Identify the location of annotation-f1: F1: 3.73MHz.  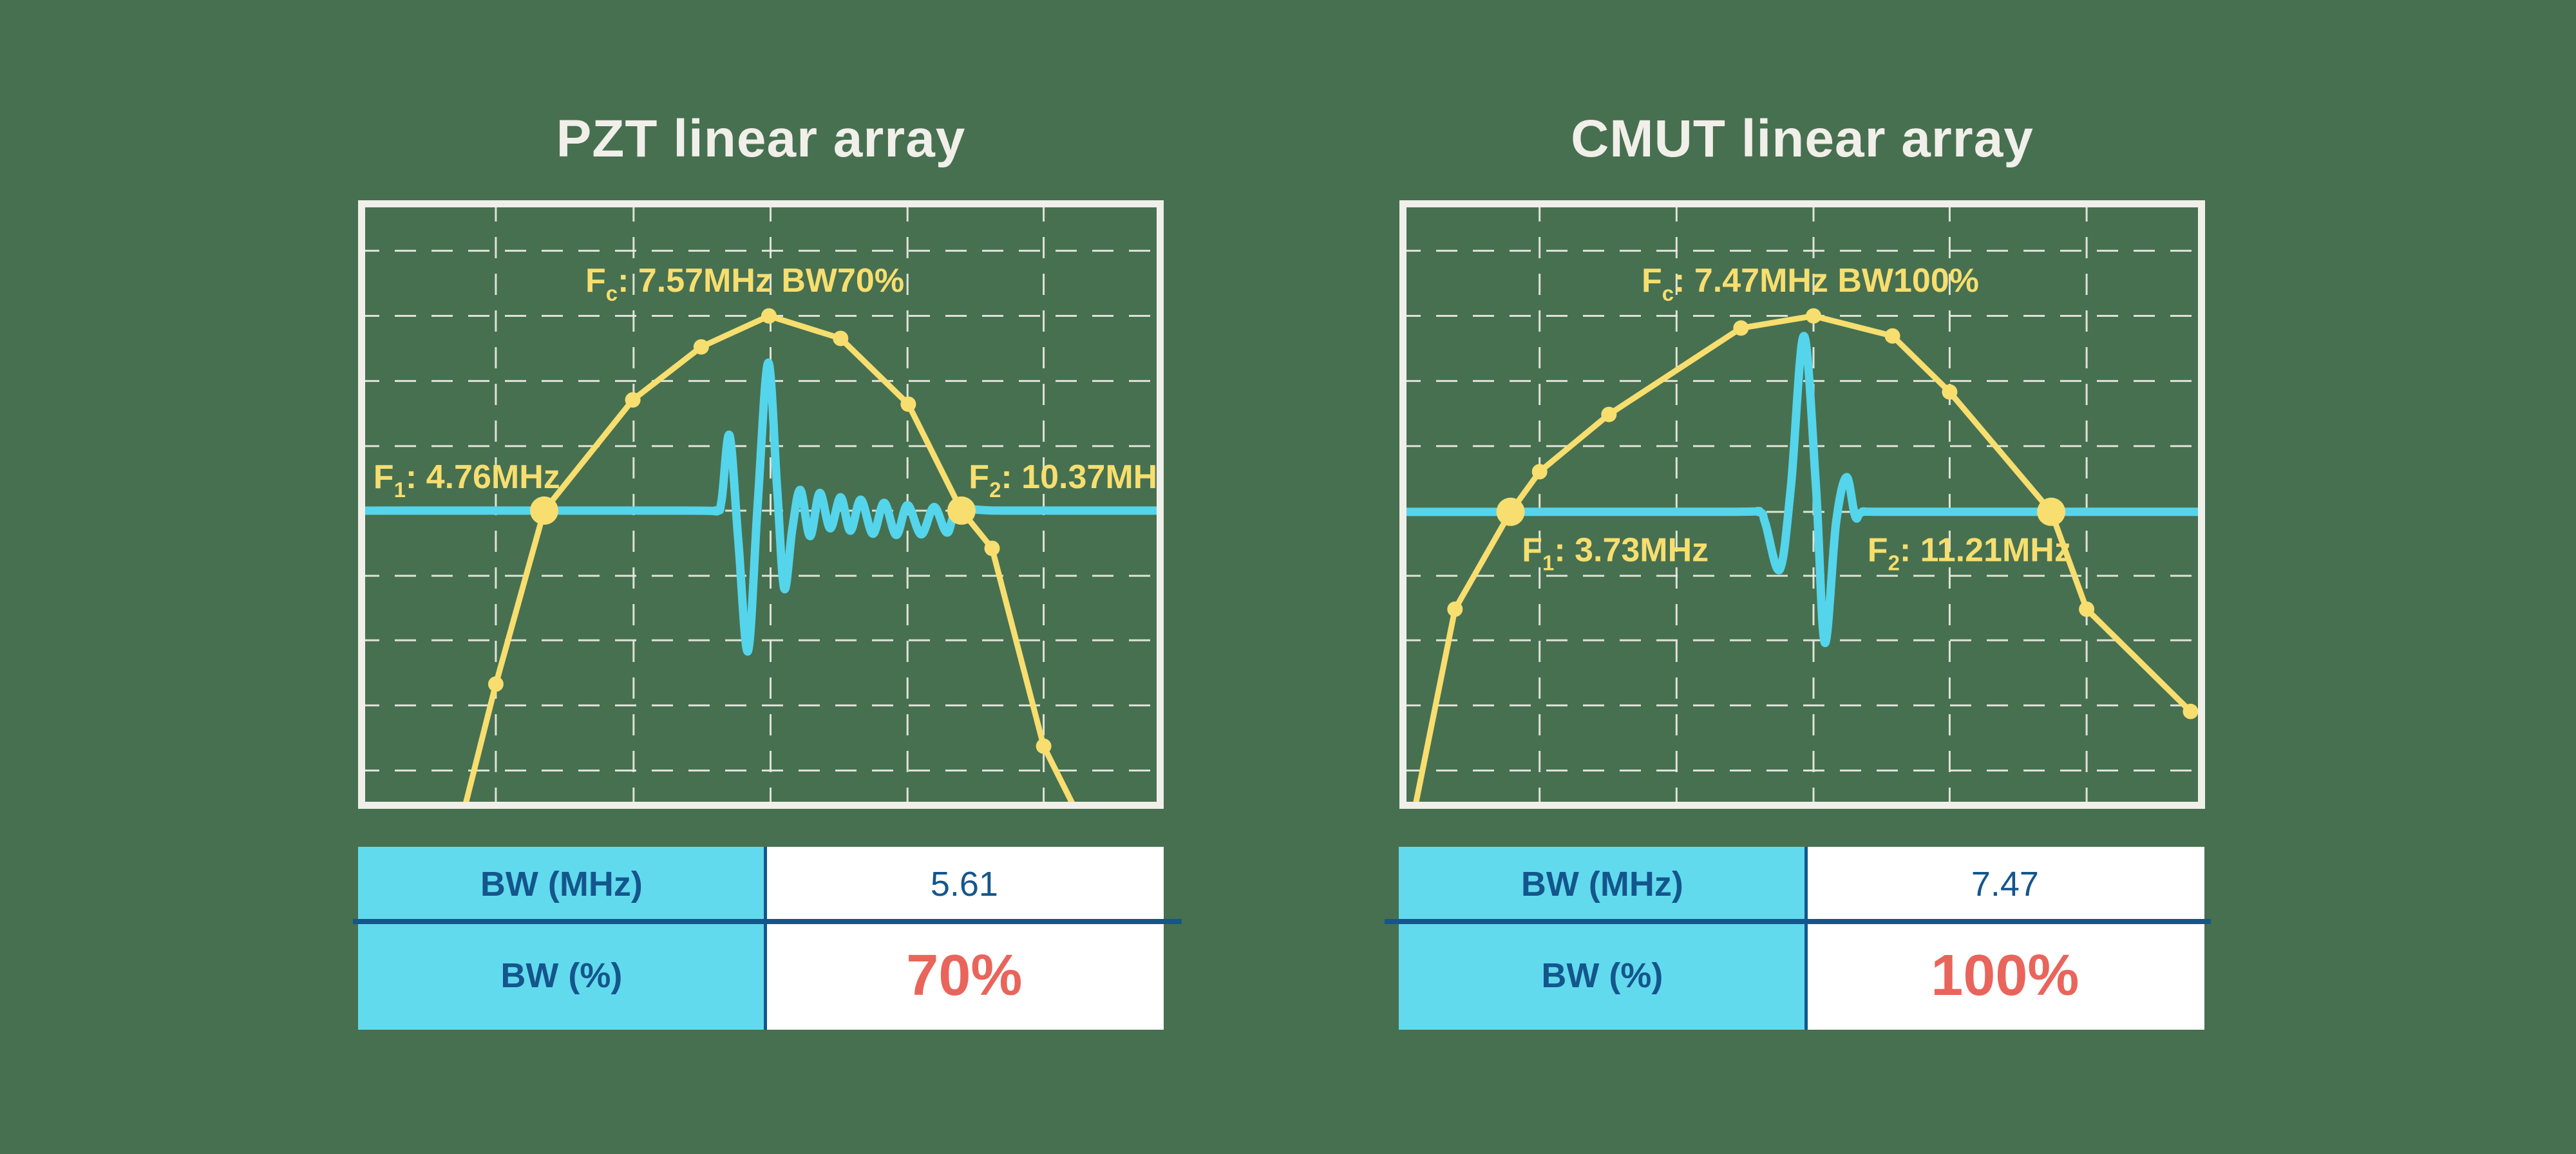
(1615, 552).